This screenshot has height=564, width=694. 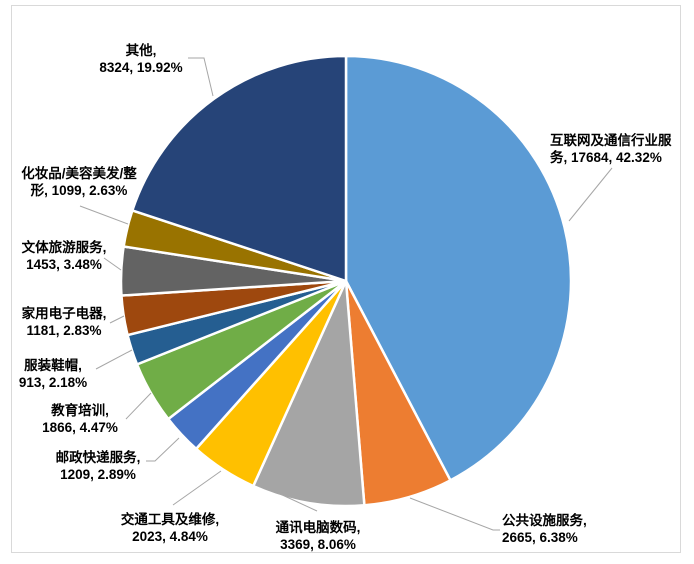 I want to click on pie-data-label-line: 3369, 8.06%, so click(x=318, y=544).